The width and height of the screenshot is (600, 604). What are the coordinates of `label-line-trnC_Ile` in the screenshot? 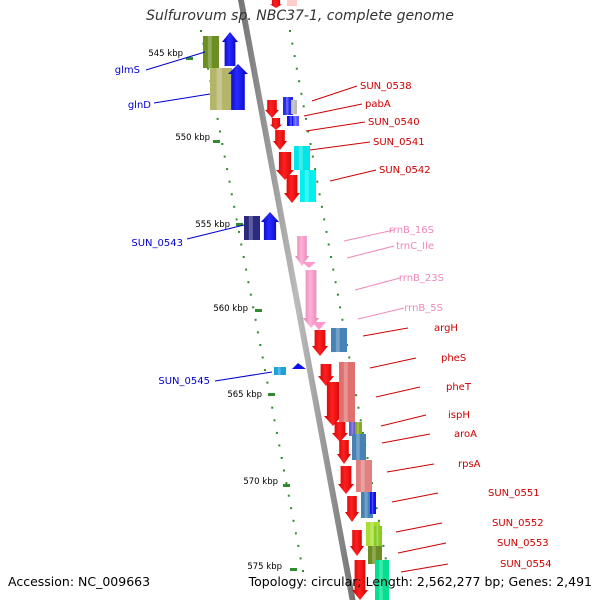 It's located at (370, 252).